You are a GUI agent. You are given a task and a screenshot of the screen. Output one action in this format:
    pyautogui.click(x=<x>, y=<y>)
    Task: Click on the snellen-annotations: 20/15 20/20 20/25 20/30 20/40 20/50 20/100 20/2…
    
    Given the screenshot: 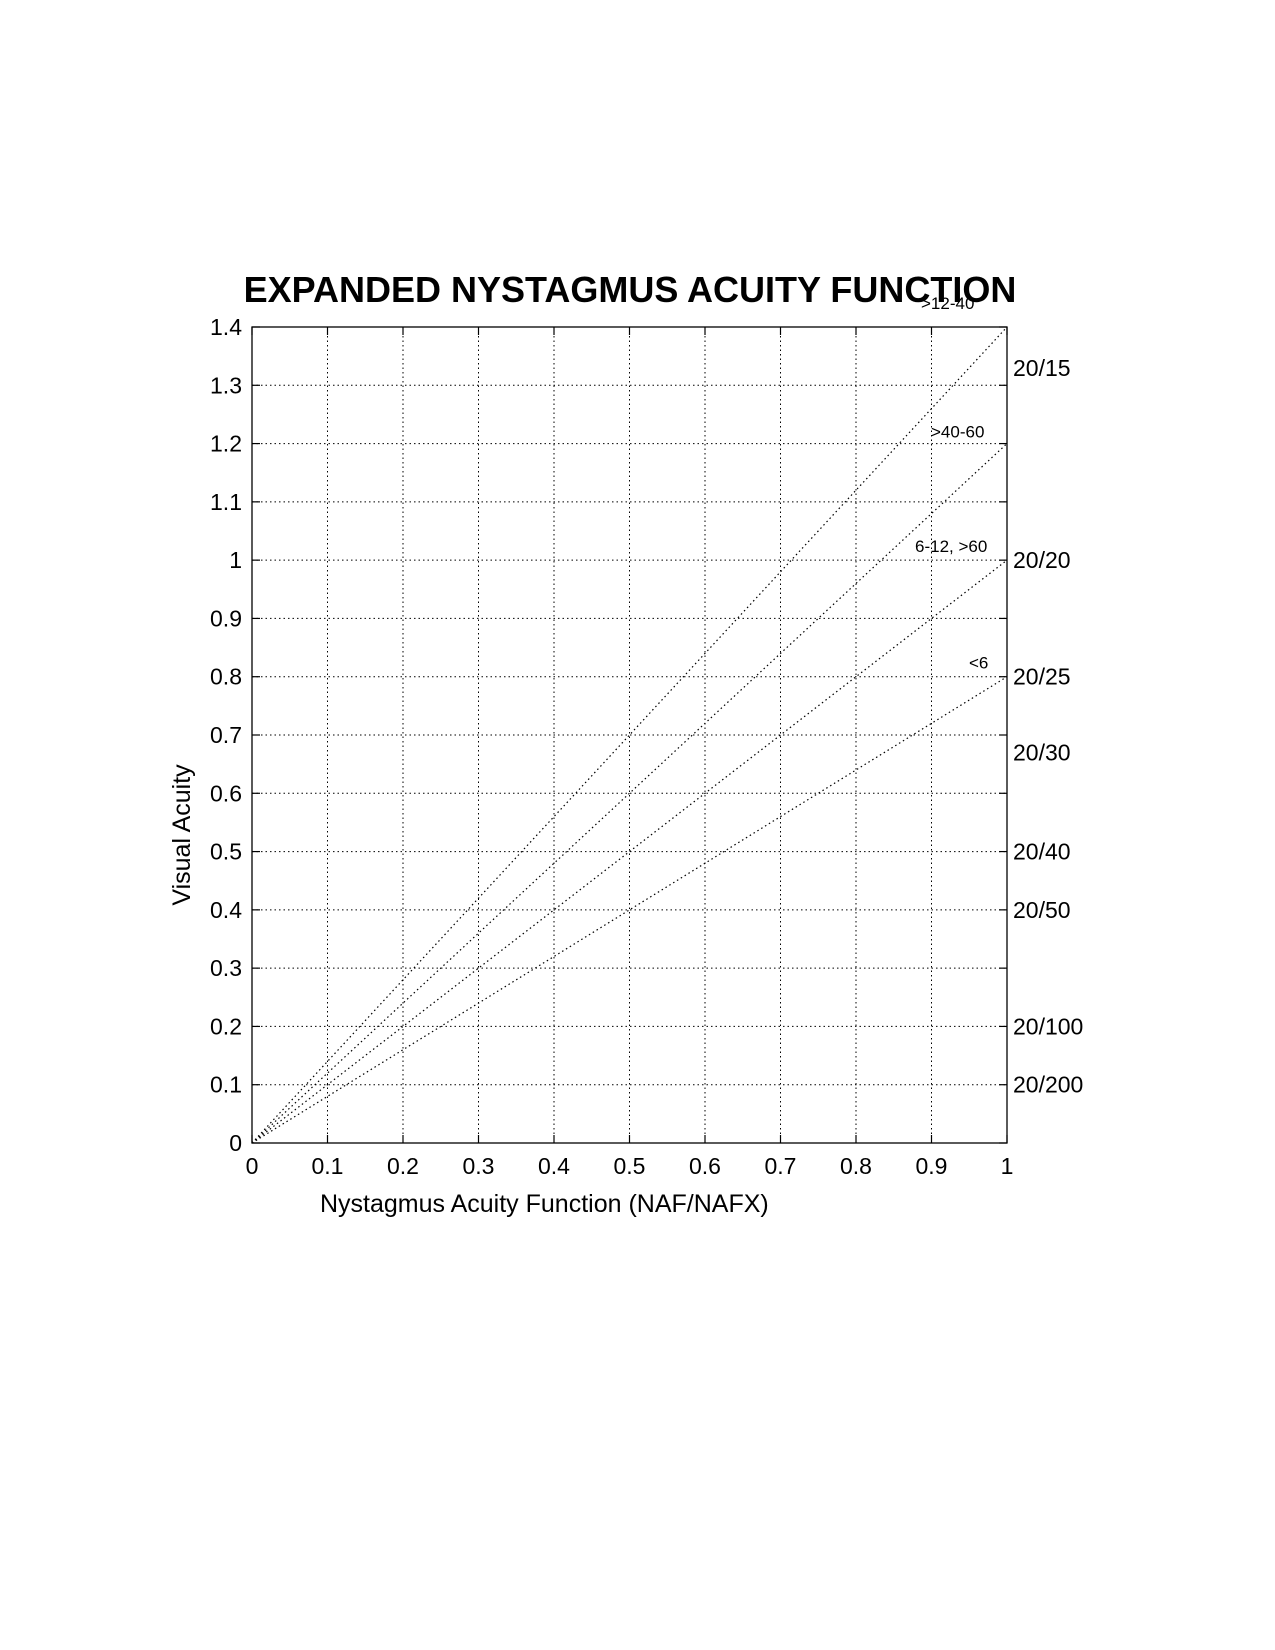 What is the action you would take?
    pyautogui.click(x=1048, y=726)
    